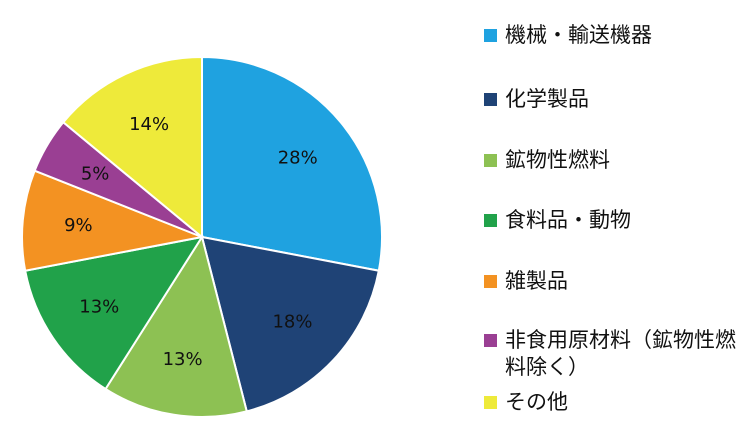 This screenshot has height=439, width=752. I want to click on slice-label-other: 14%, so click(149, 124).